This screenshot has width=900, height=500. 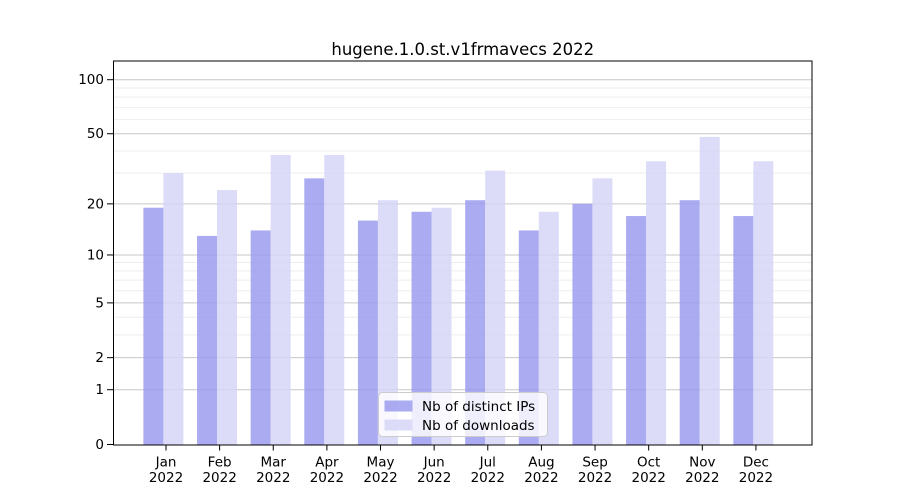 What do you see at coordinates (689, 322) in the screenshot?
I see `bar-distinct-ips-nov` at bounding box center [689, 322].